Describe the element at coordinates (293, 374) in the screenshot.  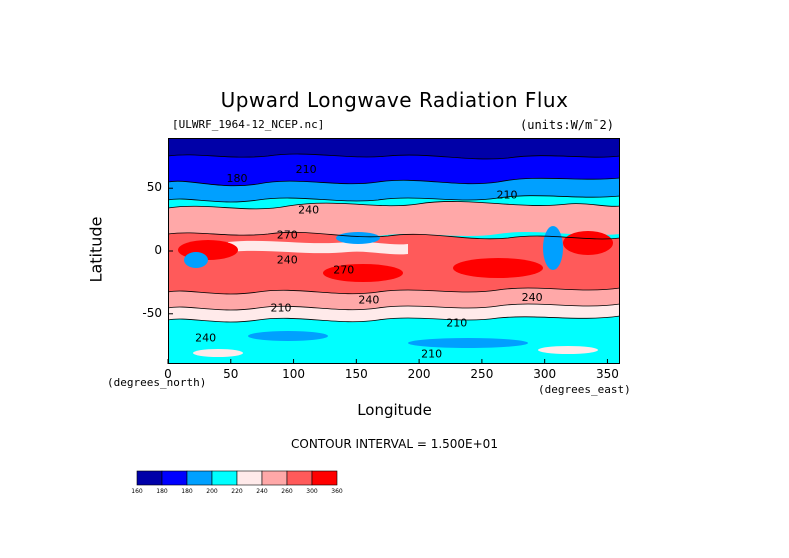
I see `x-tick-label: 100` at that location.